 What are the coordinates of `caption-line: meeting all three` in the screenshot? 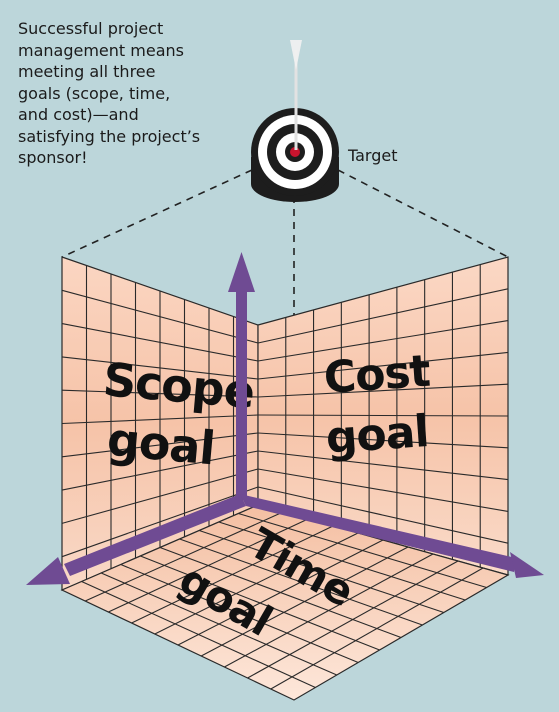 It's located at (87, 71).